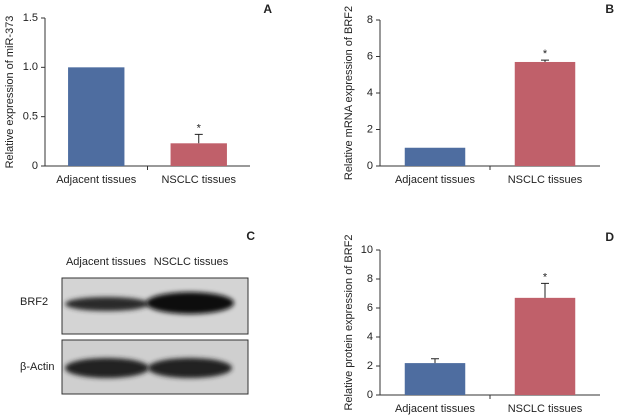 This screenshot has width=621, height=420. What do you see at coordinates (367, 250) in the screenshot?
I see `y-tick-label: 10` at bounding box center [367, 250].